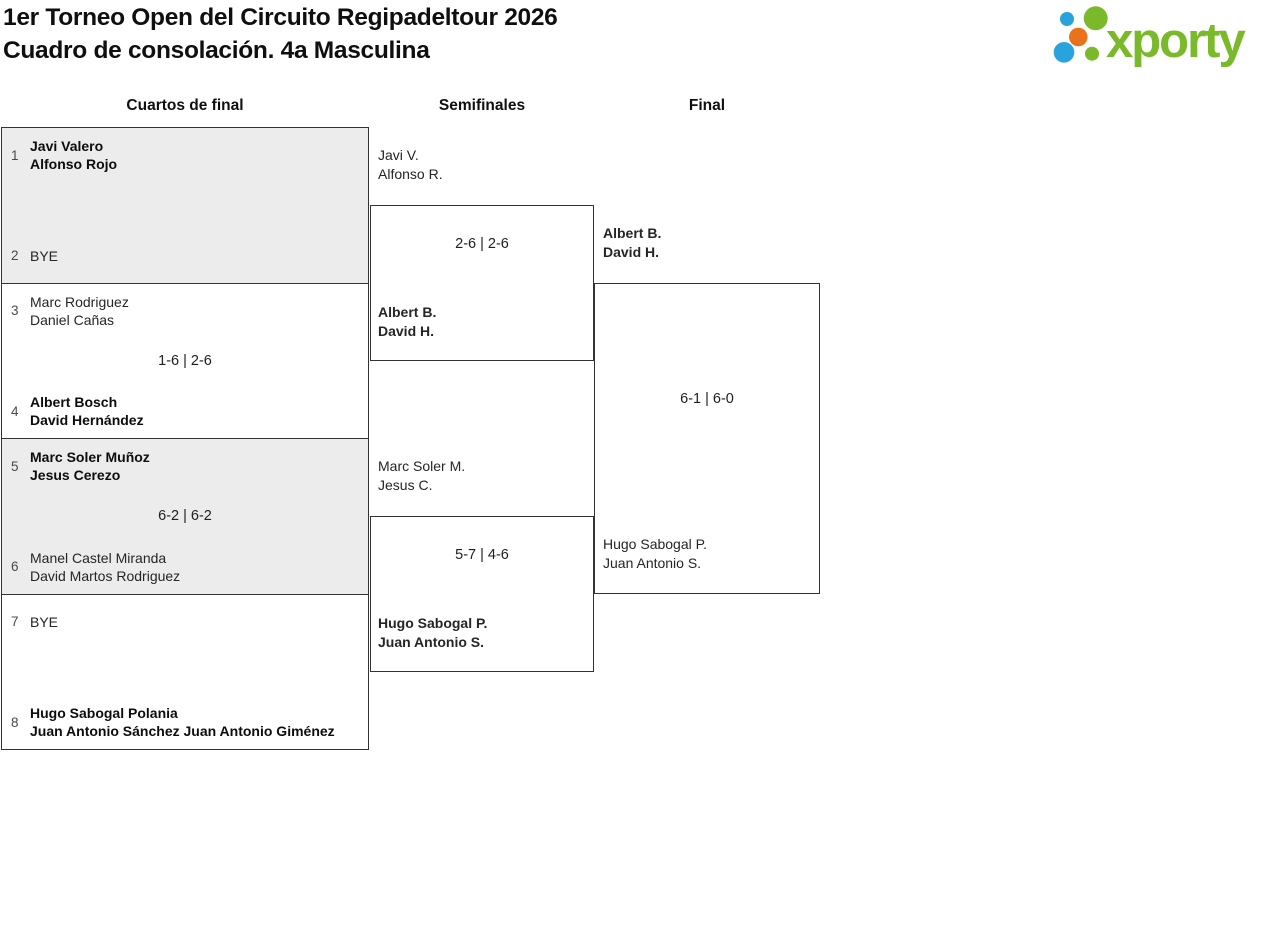 This screenshot has height=949, width=1280. I want to click on team-names: Javi V. Alfonso R., so click(410, 164).